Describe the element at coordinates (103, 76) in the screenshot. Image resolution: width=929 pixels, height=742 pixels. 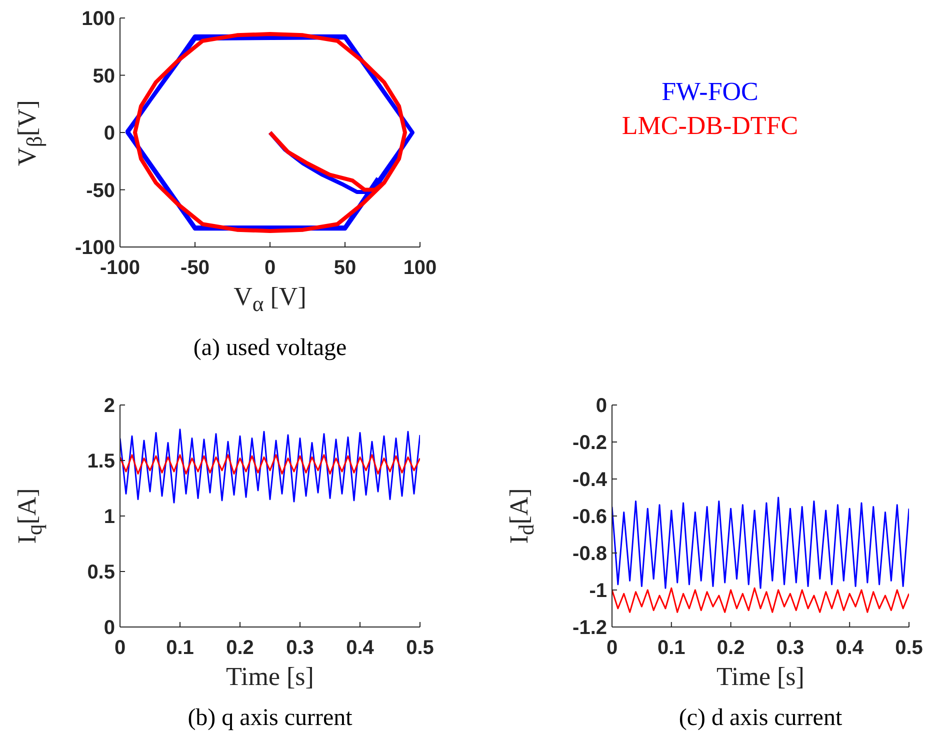
I see `y-tick-label: 50` at that location.